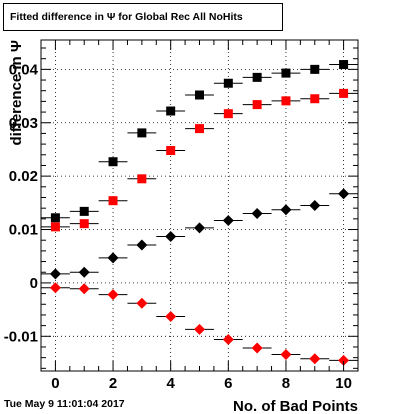  I want to click on x-tick-label: 10, so click(343, 383).